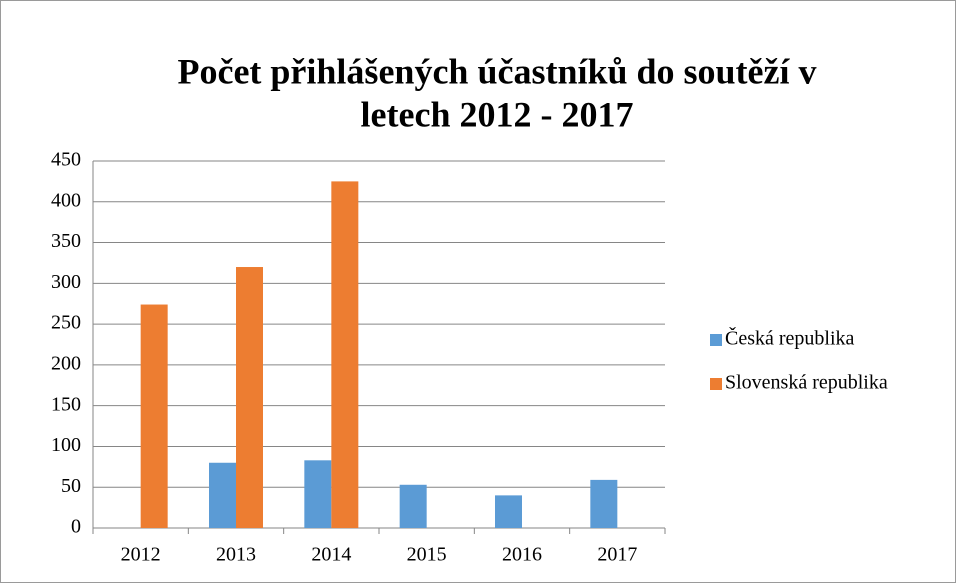 The width and height of the screenshot is (956, 583). Describe the element at coordinates (617, 555) in the screenshot. I see `x-tick-label: 2017` at that location.